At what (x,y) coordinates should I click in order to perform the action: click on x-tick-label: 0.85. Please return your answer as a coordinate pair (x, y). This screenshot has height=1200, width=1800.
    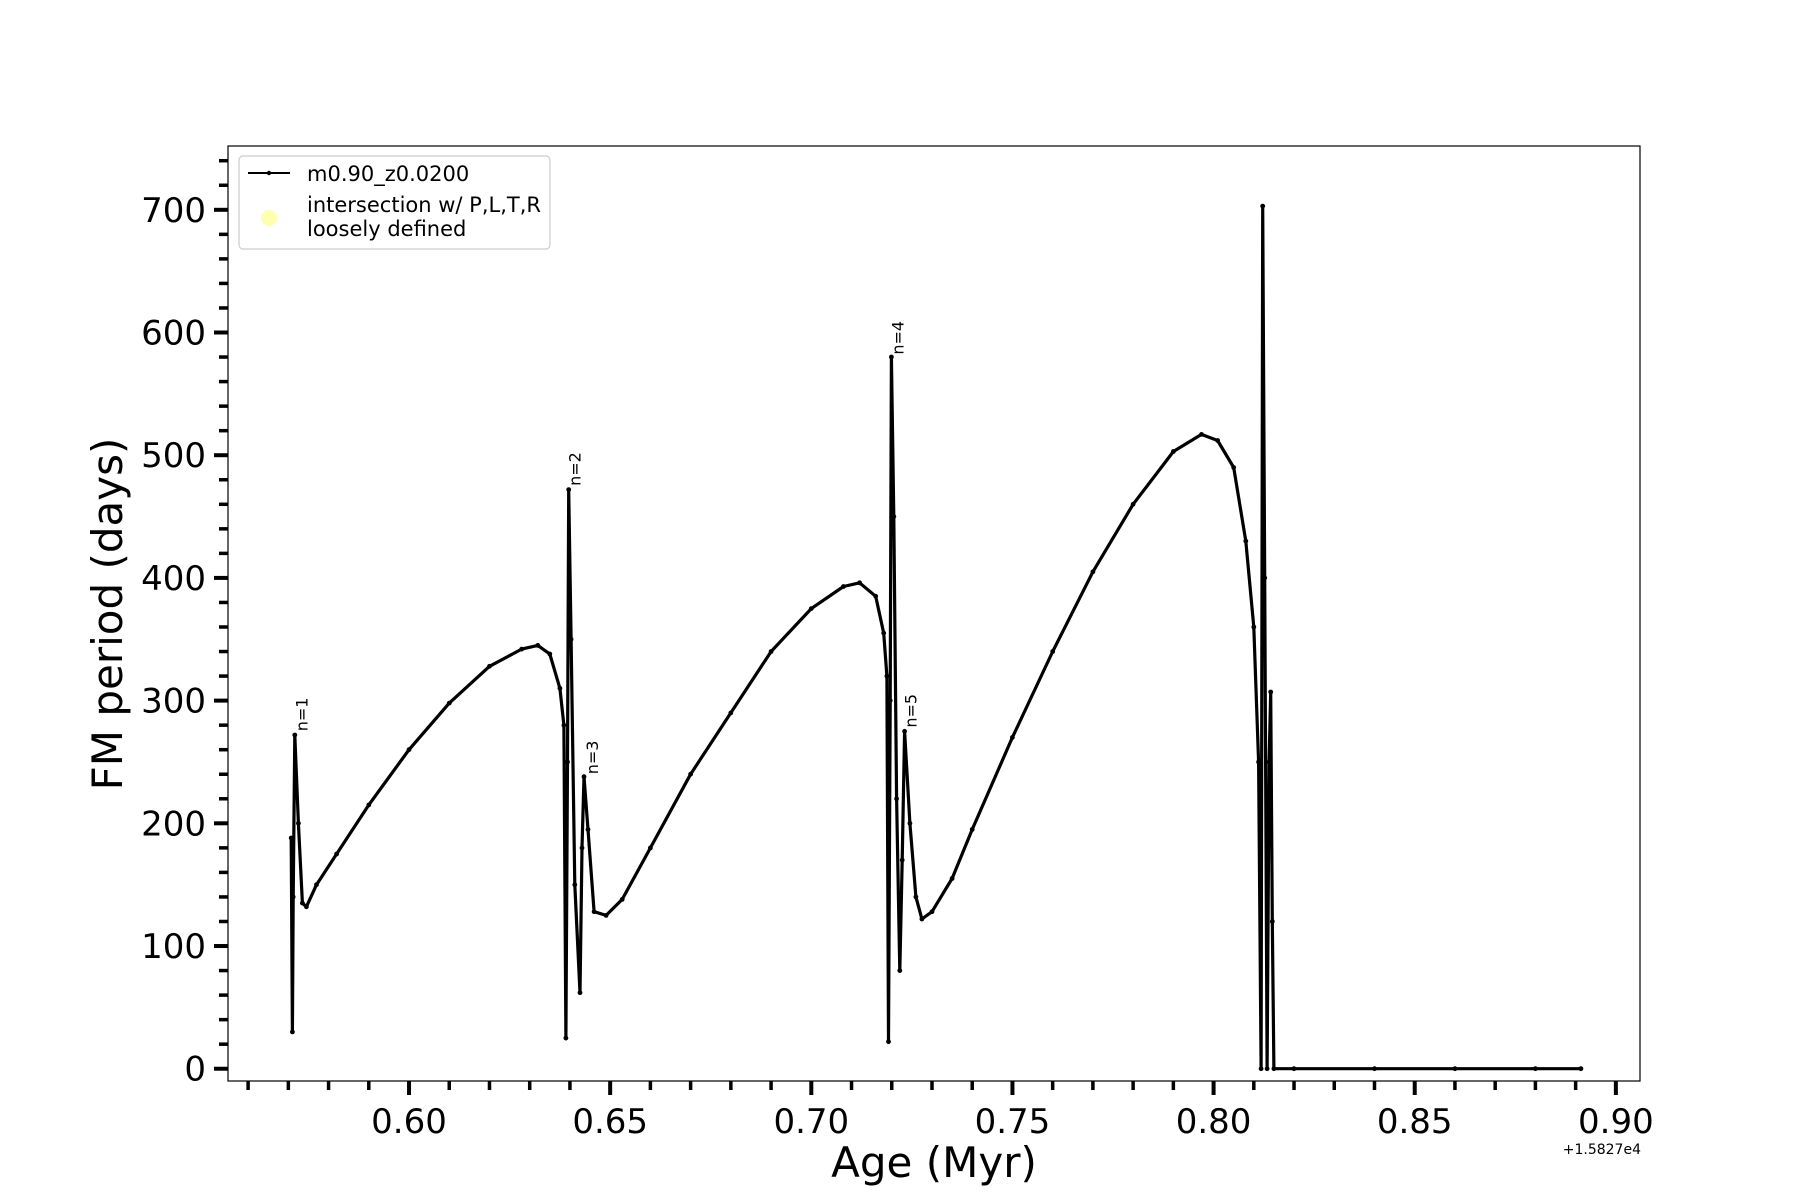
    Looking at the image, I should click on (1415, 1122).